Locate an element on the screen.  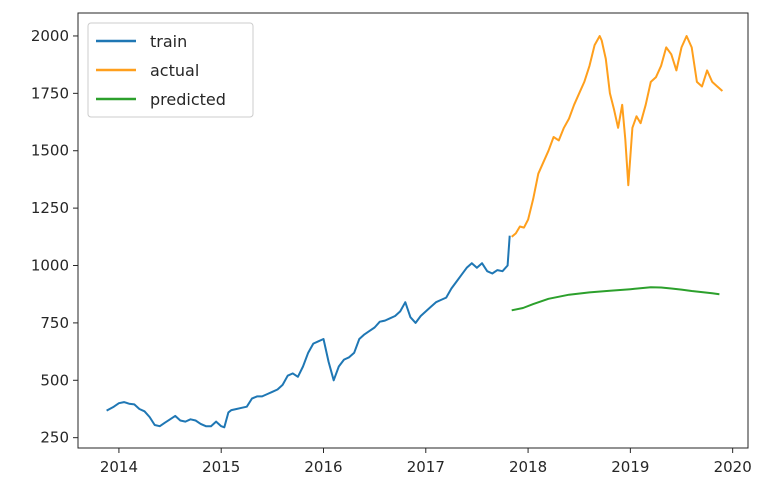
series-line-actual is located at coordinates (617, 136).